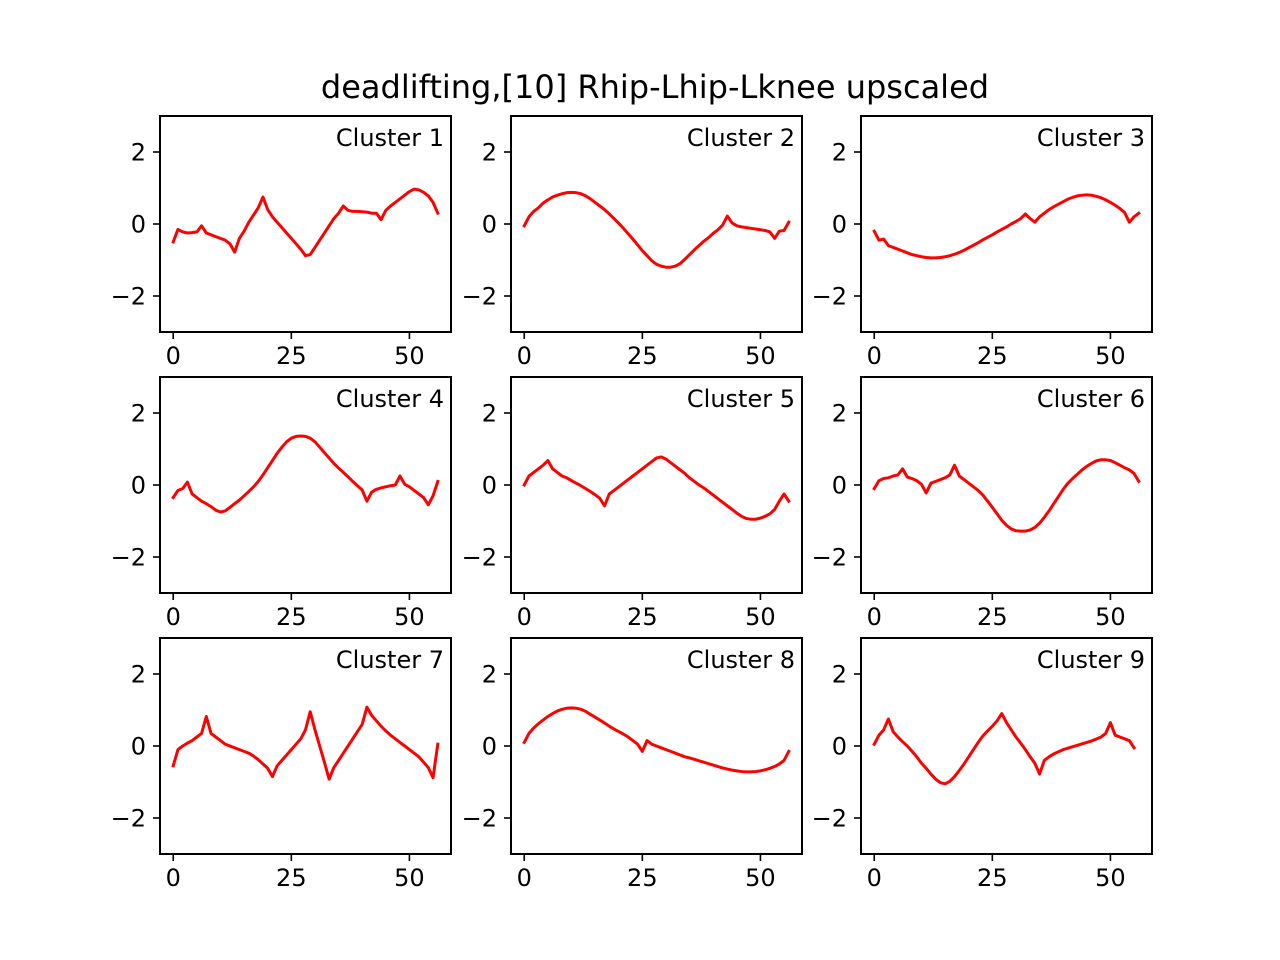 The width and height of the screenshot is (1280, 960). Describe the element at coordinates (1091, 660) in the screenshot. I see `panel-label: Cluster 9` at that location.